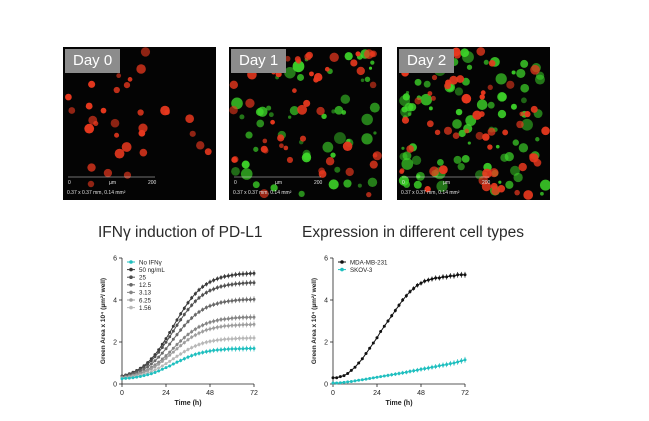  Describe the element at coordinates (486, 183) in the screenshot. I see `scale-end: 200` at that location.